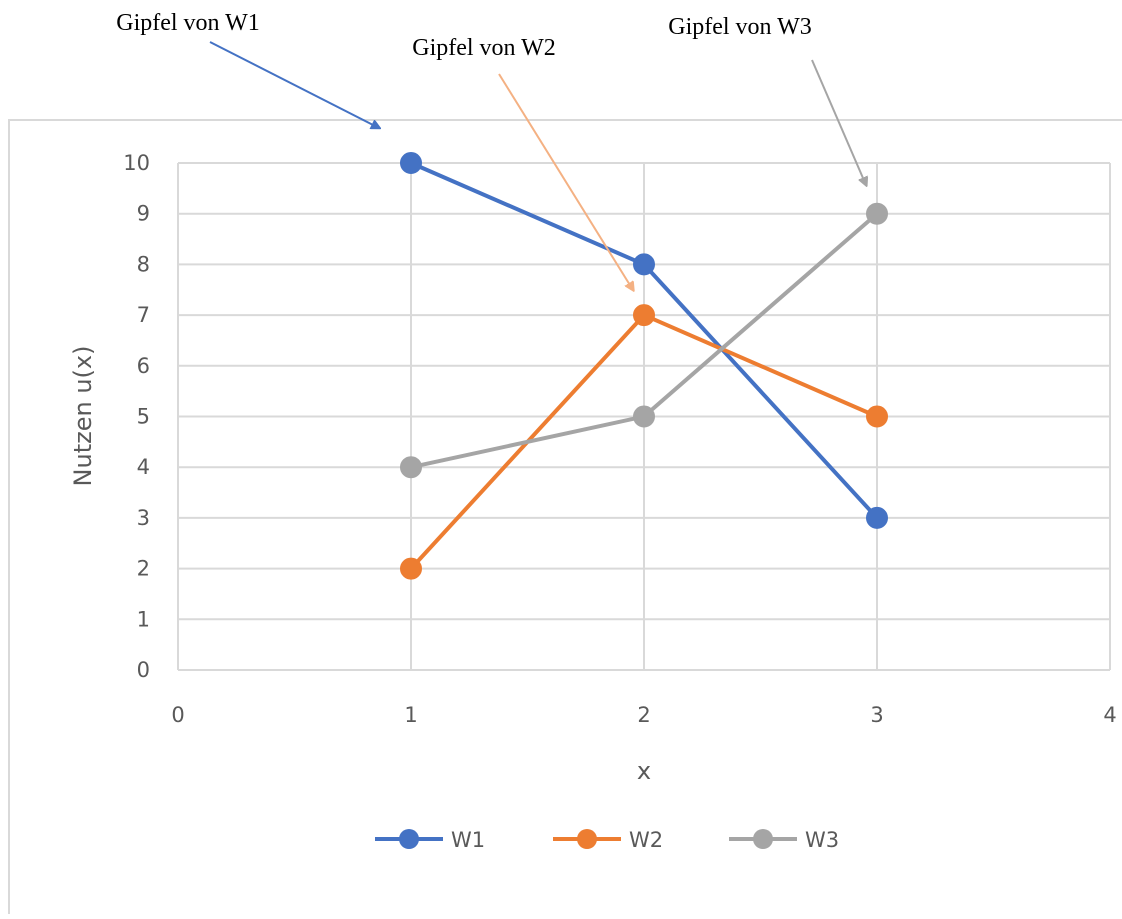 The width and height of the screenshot is (1122, 919). I want to click on y-tick-label: 0, so click(143, 670).